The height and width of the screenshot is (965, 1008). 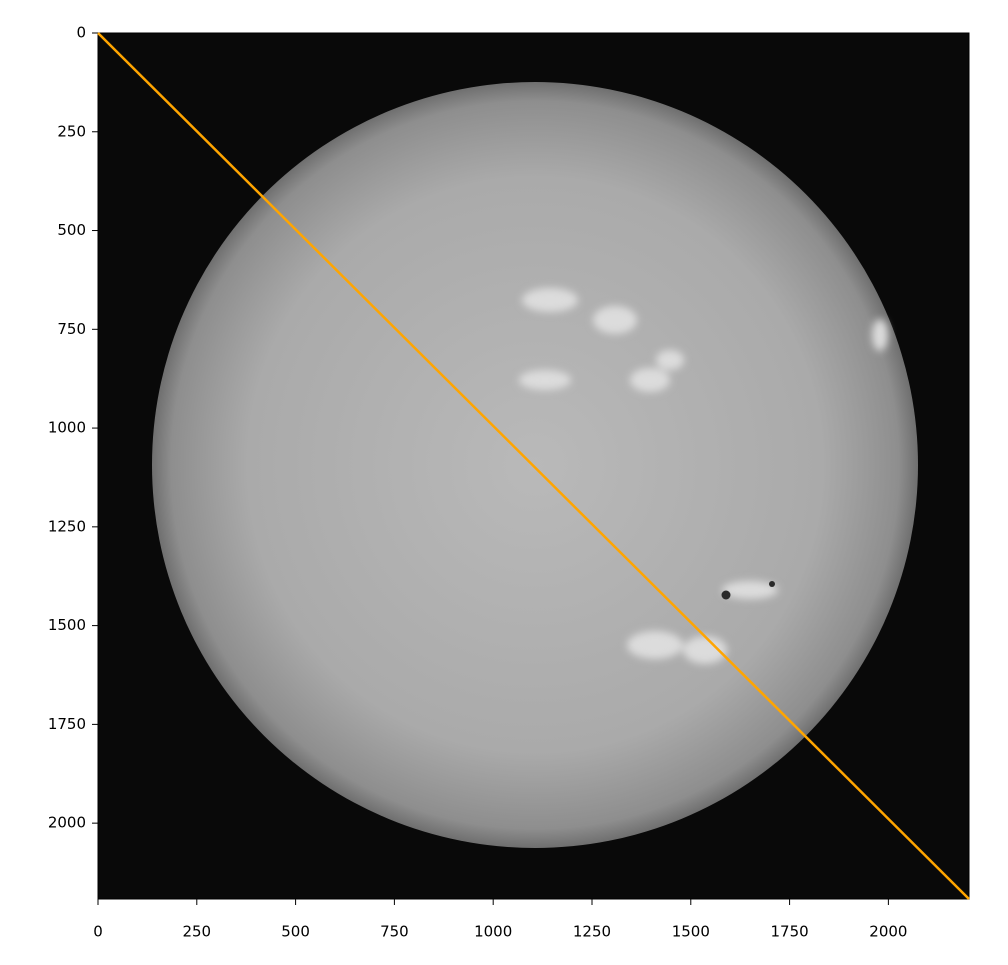 What do you see at coordinates (67, 526) in the screenshot?
I see `y-tick-label: 1250` at bounding box center [67, 526].